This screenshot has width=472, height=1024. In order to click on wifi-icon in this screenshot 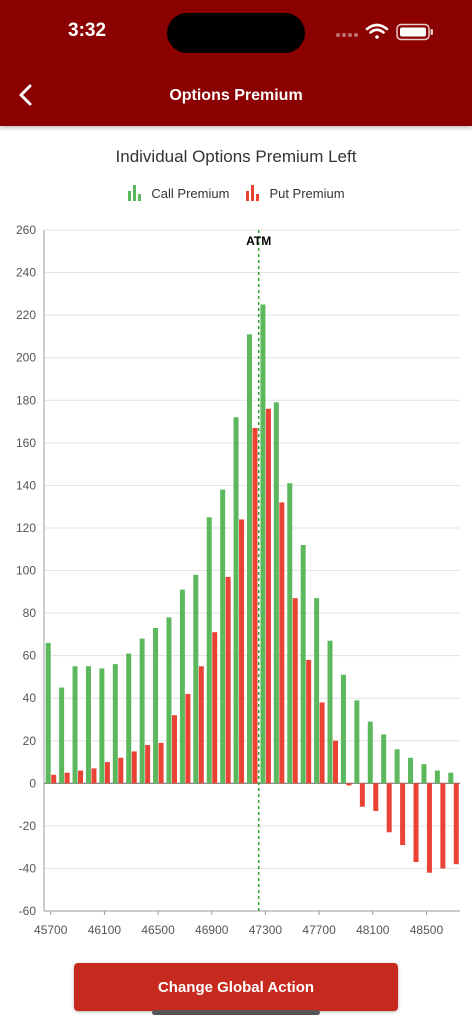, I will do `click(377, 31)`.